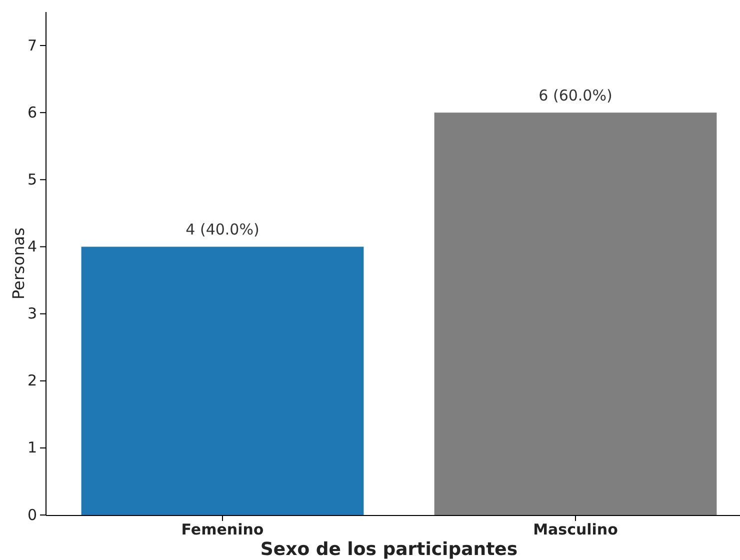 This screenshot has height=560, width=740. Describe the element at coordinates (575, 95) in the screenshot. I see `data-label: 6 (60.0%)` at that location.